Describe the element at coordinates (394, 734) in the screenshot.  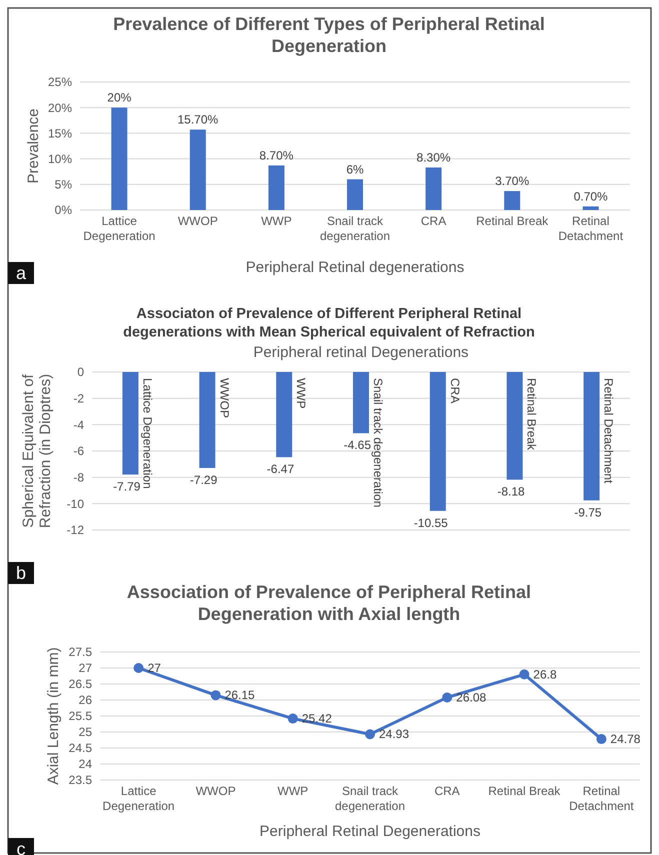
I see `data-label: 24.93` at that location.